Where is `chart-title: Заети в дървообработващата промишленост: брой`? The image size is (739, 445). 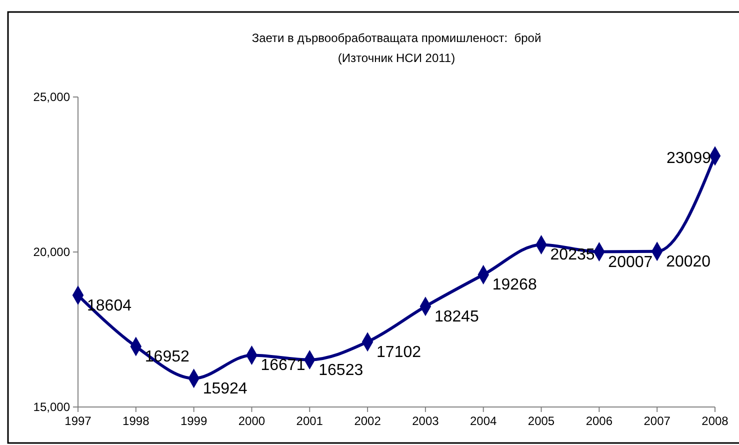 chart-title: Заети в дървообработващата промишленост: брой is located at coordinates (397, 38).